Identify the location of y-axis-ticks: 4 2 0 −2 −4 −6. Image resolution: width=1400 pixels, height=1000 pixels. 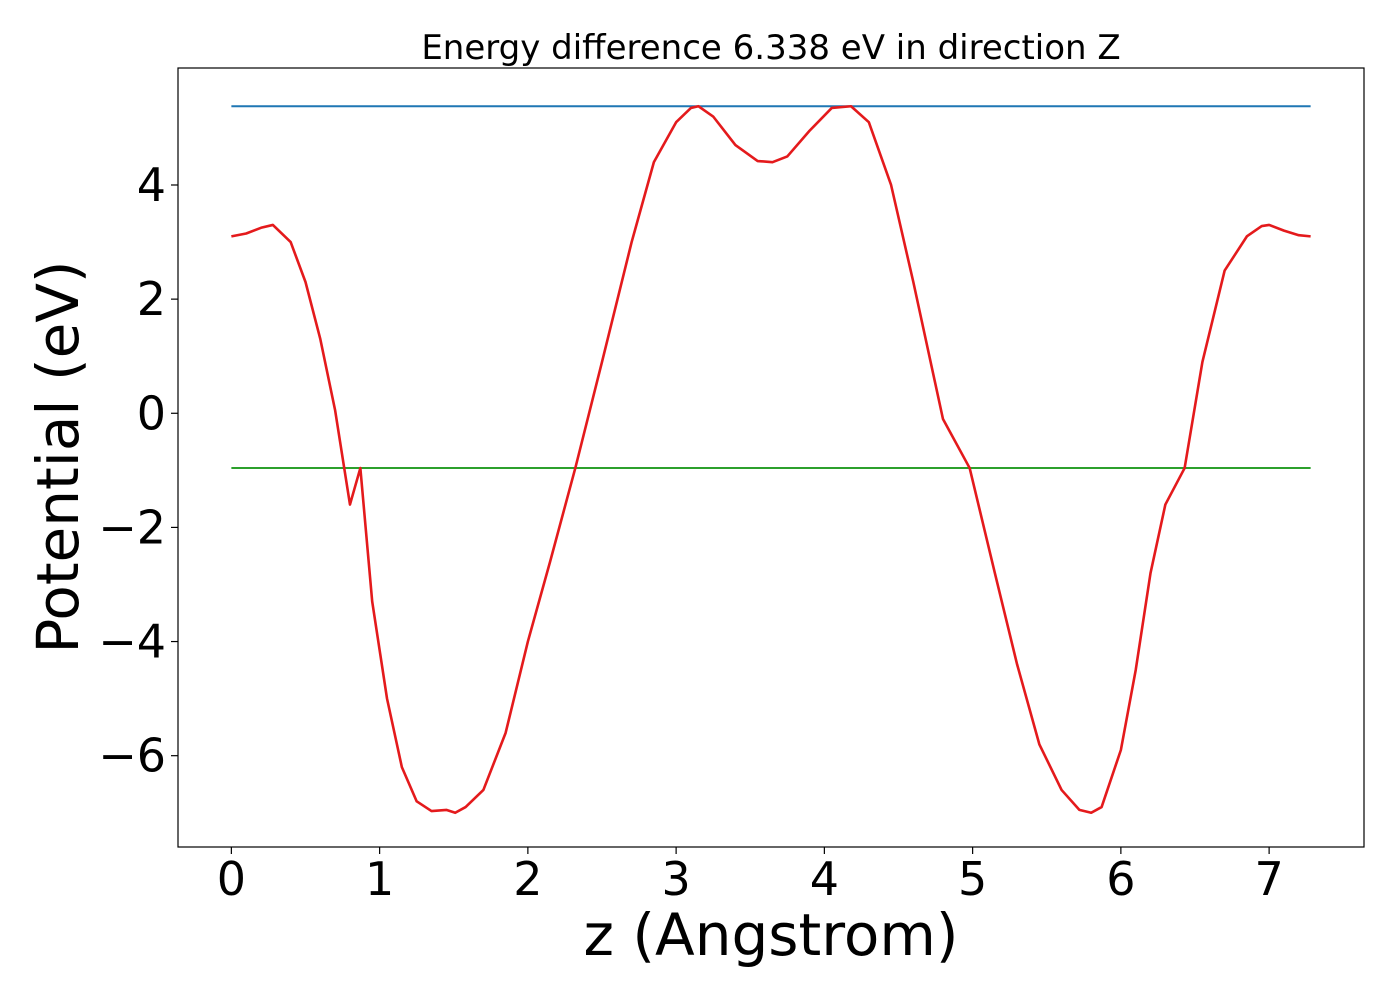
(138, 470).